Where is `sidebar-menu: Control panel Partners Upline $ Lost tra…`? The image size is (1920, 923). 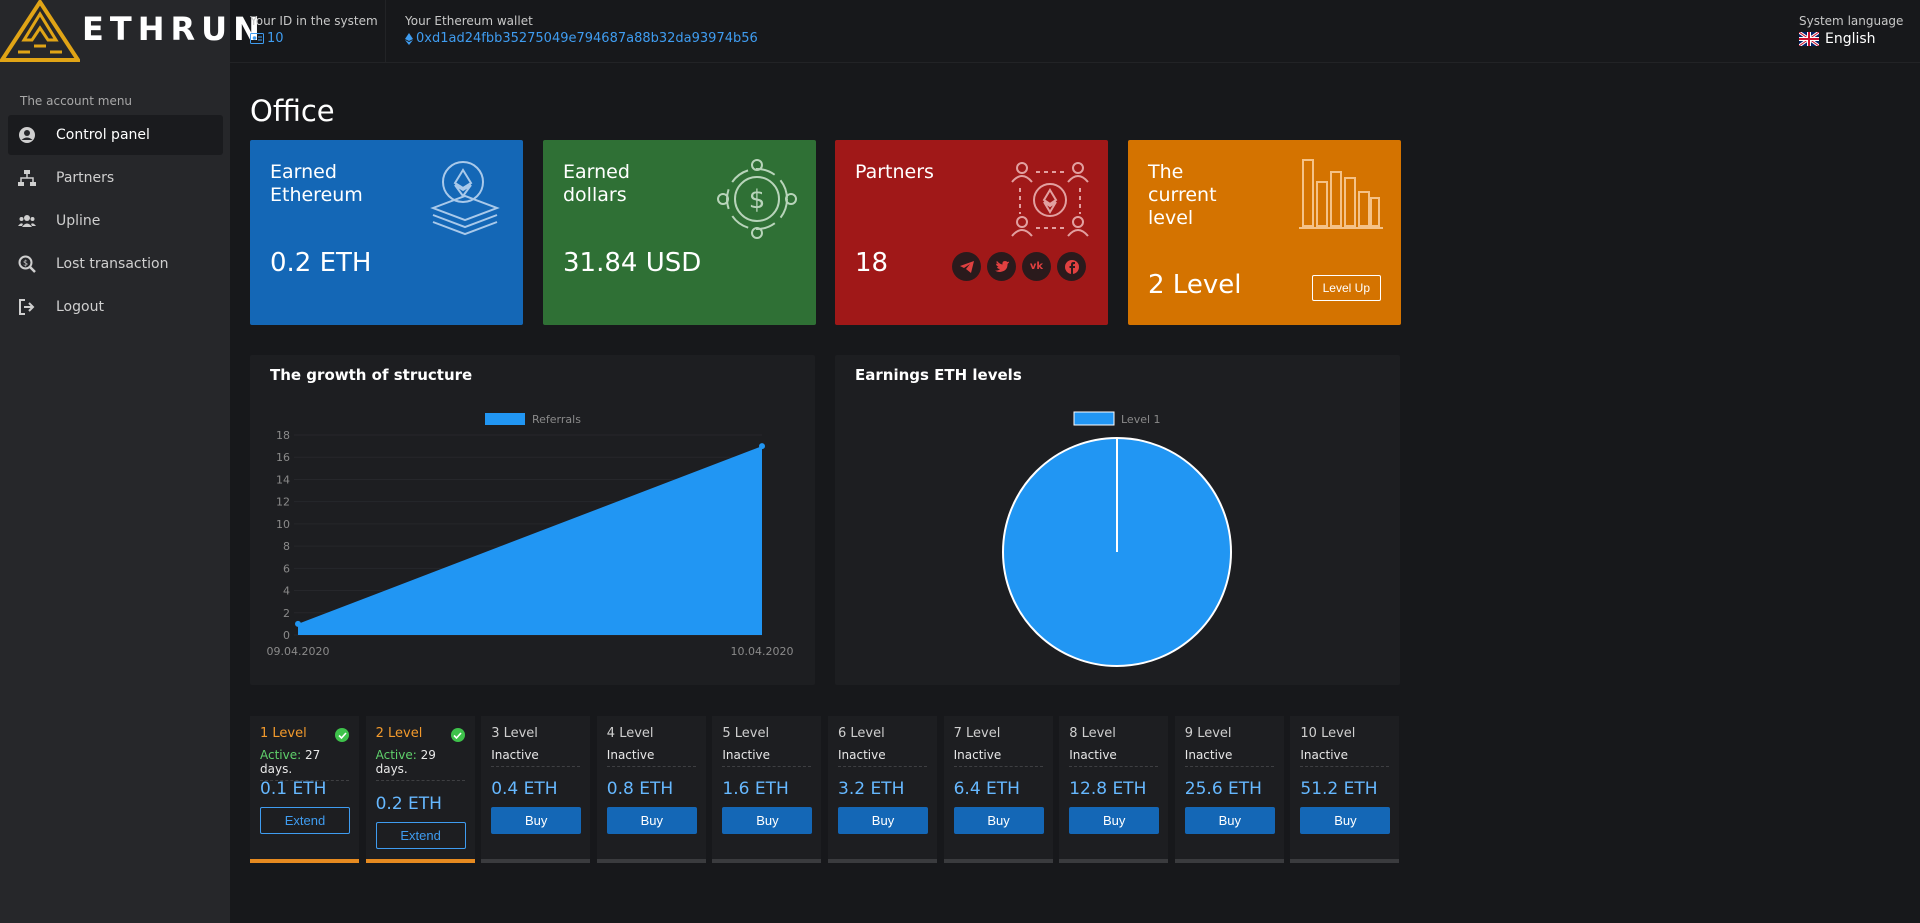
sidebar-menu: Control panel Partners Upline $ Lost tra… is located at coordinates (115, 222).